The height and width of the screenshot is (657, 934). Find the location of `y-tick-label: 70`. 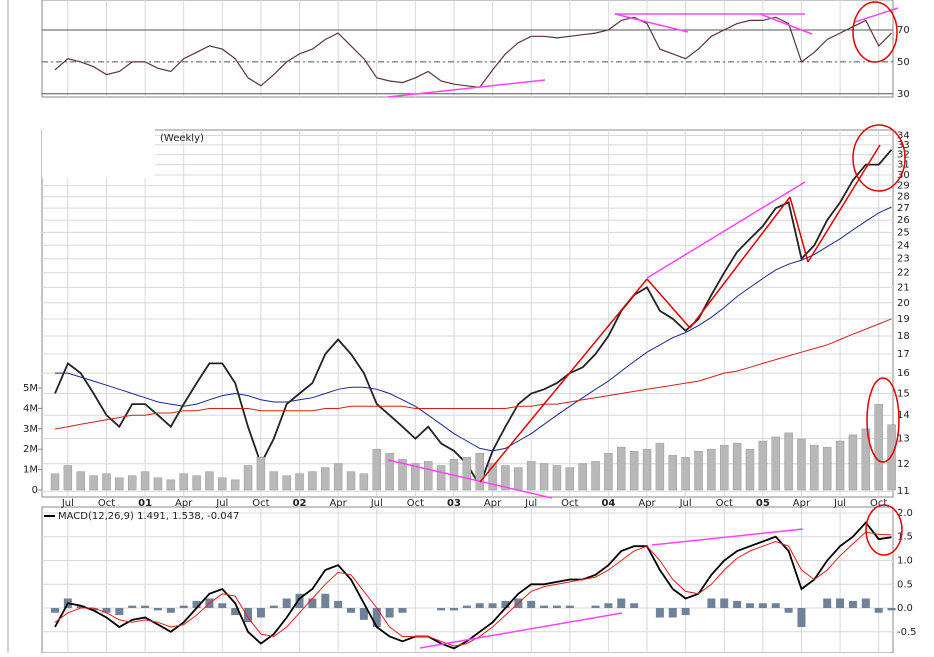

y-tick-label: 70 is located at coordinates (903, 30).